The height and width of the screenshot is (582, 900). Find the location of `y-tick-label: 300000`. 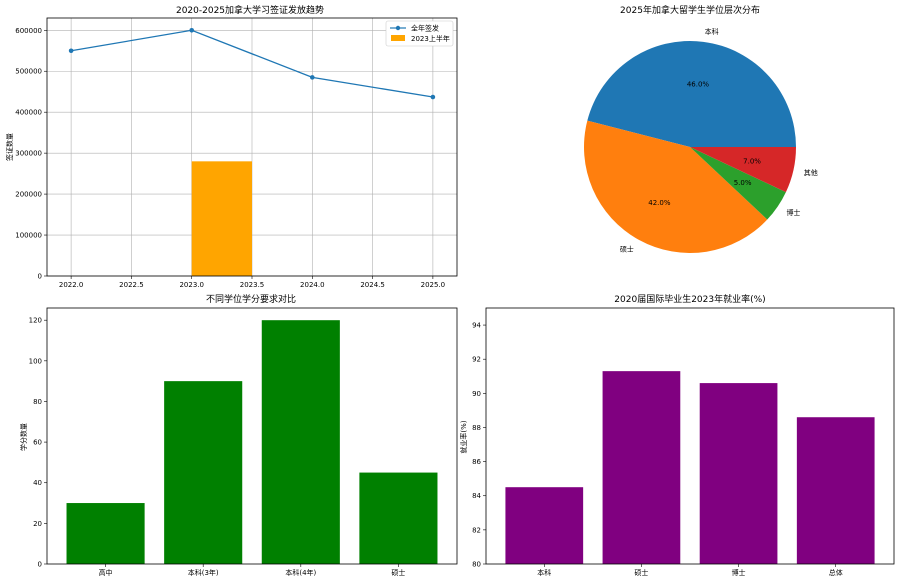

y-tick-label: 300000 is located at coordinates (28, 154).